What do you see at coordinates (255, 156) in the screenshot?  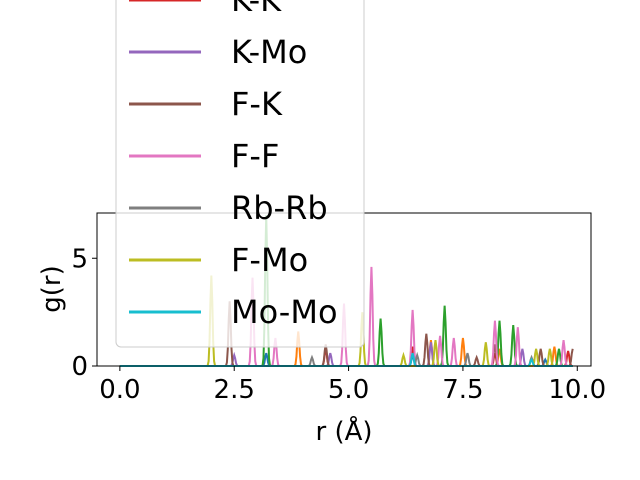 I see `legend-entry-label: F-F` at bounding box center [255, 156].